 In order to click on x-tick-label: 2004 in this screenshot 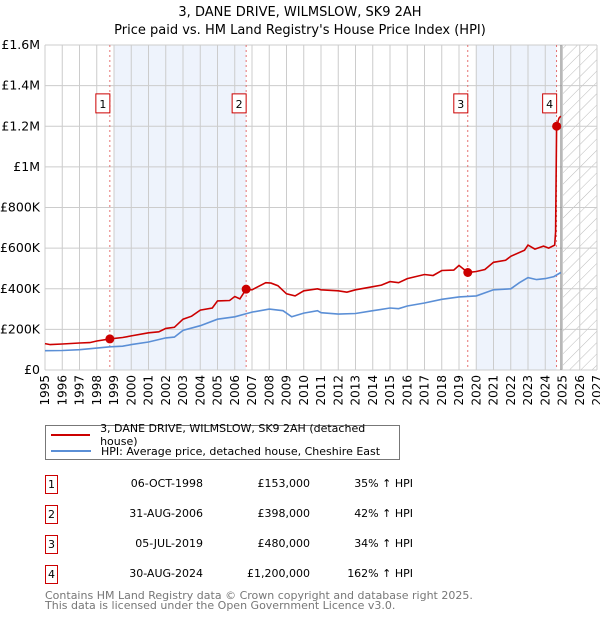, I will do `click(200, 390)`.